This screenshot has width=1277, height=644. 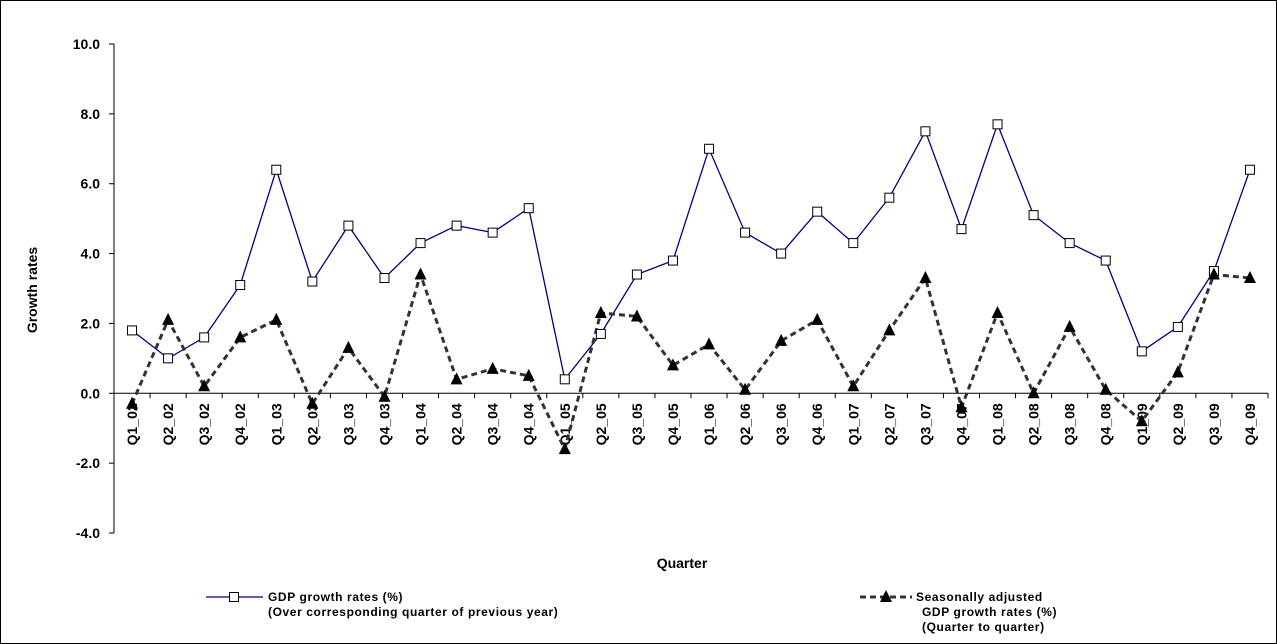 I want to click on x-tick-label: Q4_02, so click(x=240, y=424).